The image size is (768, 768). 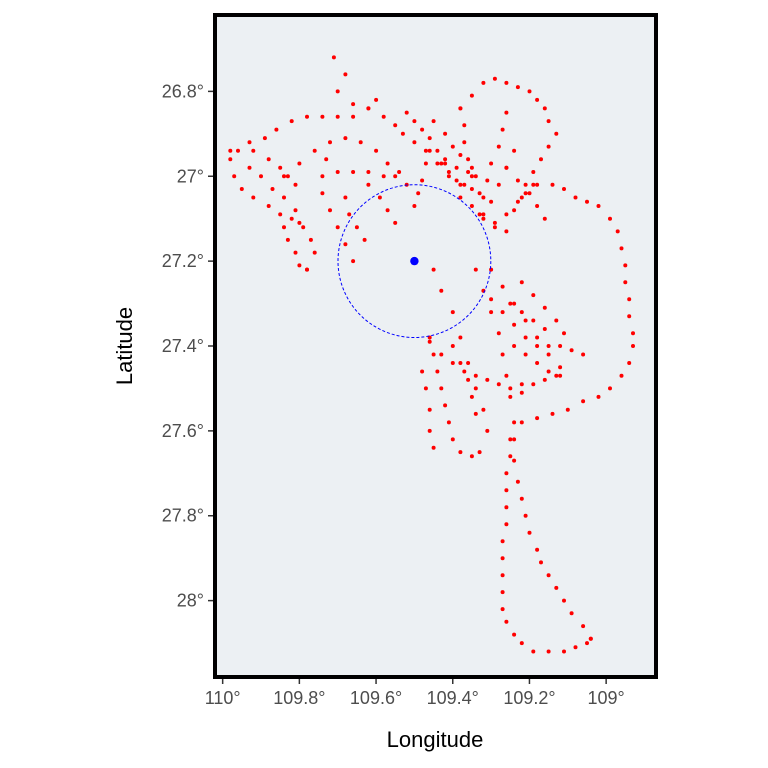 I want to click on y-tick-label: 28°, so click(x=190, y=601).